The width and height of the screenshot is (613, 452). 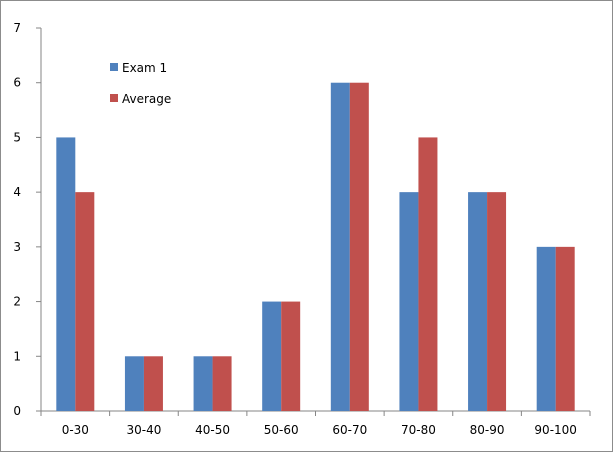 What do you see at coordinates (17, 137) in the screenshot?
I see `y-tick-label: 5` at bounding box center [17, 137].